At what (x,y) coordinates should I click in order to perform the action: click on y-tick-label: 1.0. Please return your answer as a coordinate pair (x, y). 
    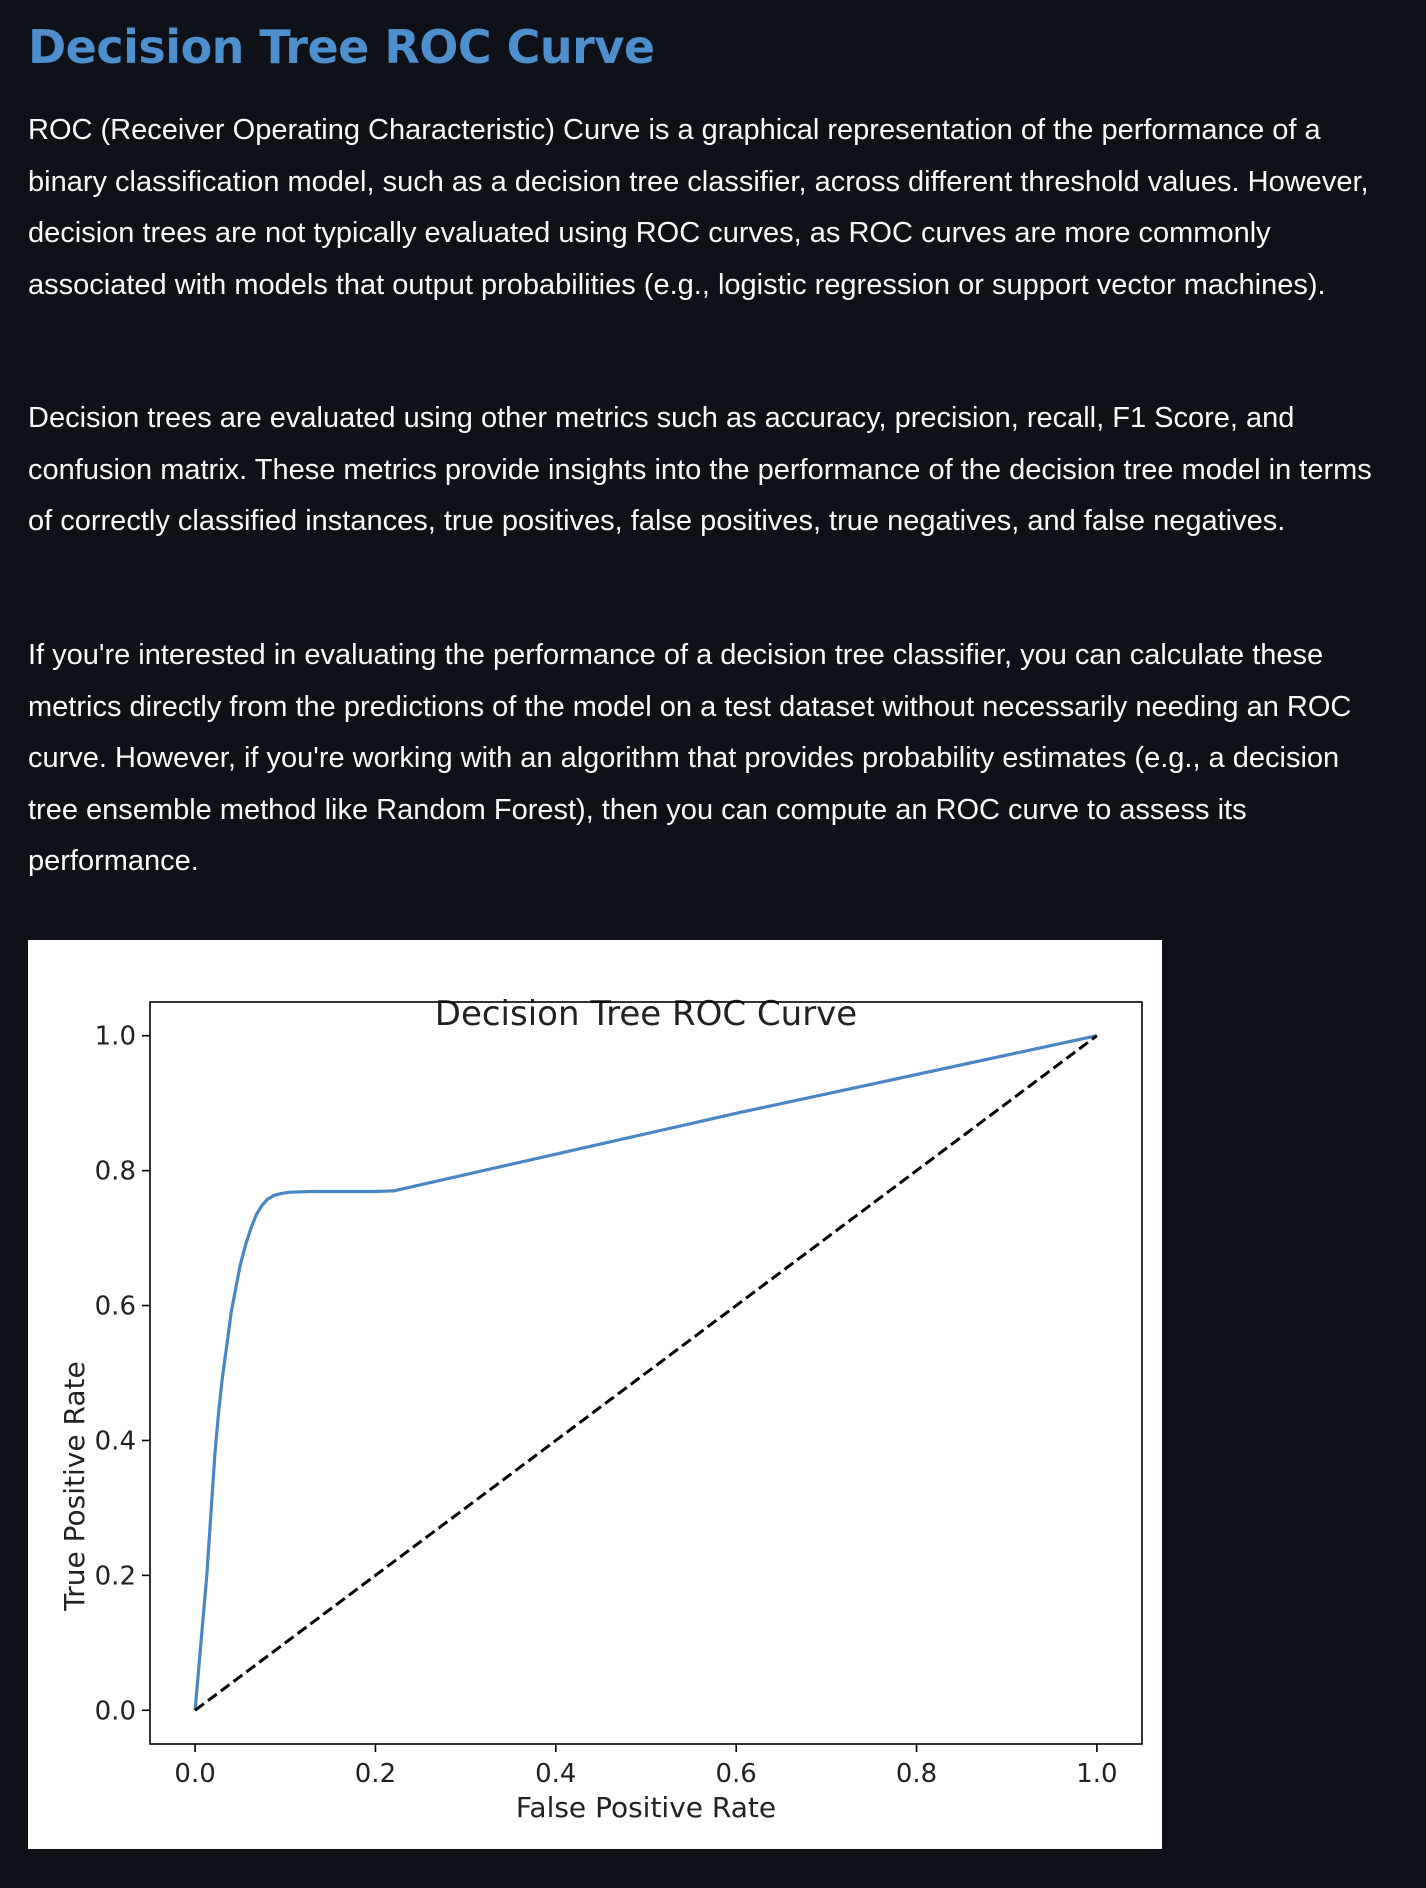
    Looking at the image, I should click on (115, 1037).